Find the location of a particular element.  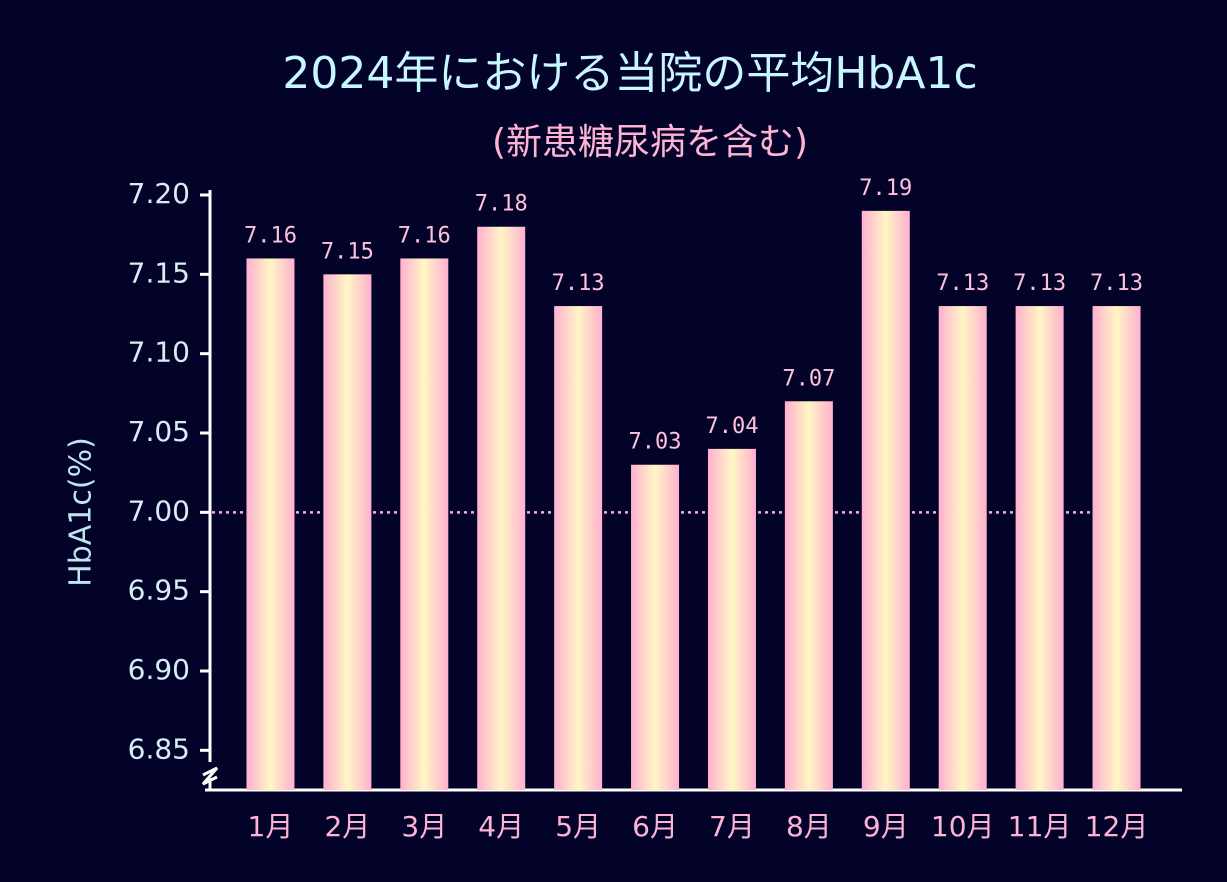

x-tick-label: 10月 is located at coordinates (963, 826).